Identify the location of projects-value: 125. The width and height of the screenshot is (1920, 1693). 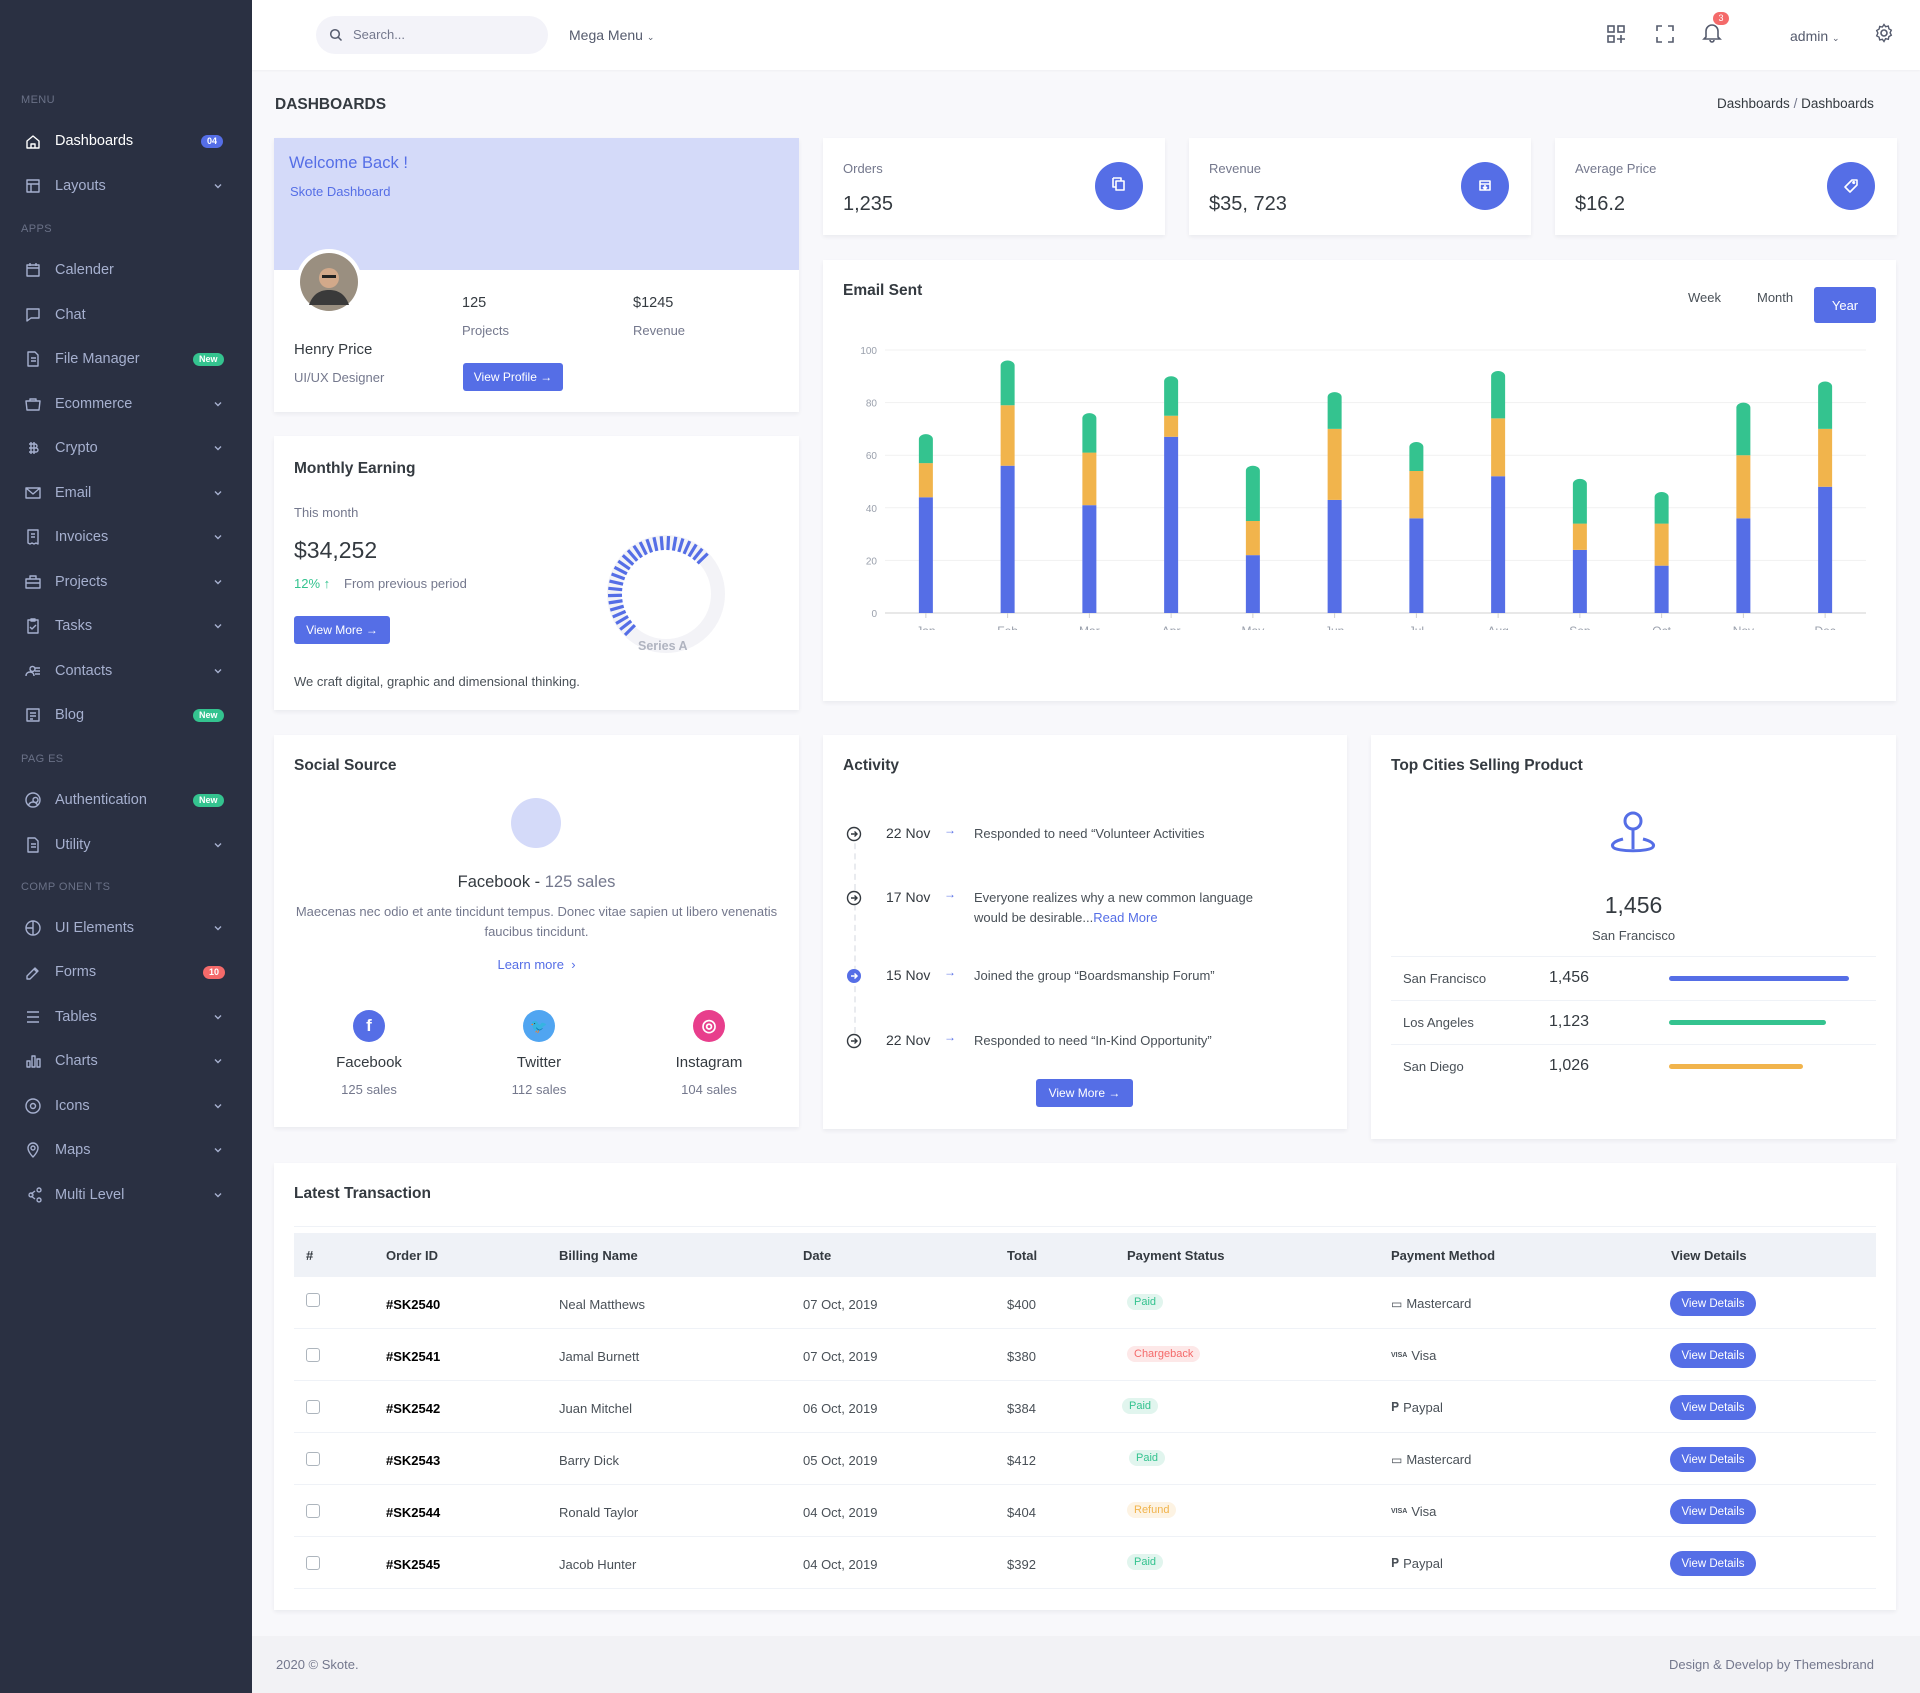
(474, 303).